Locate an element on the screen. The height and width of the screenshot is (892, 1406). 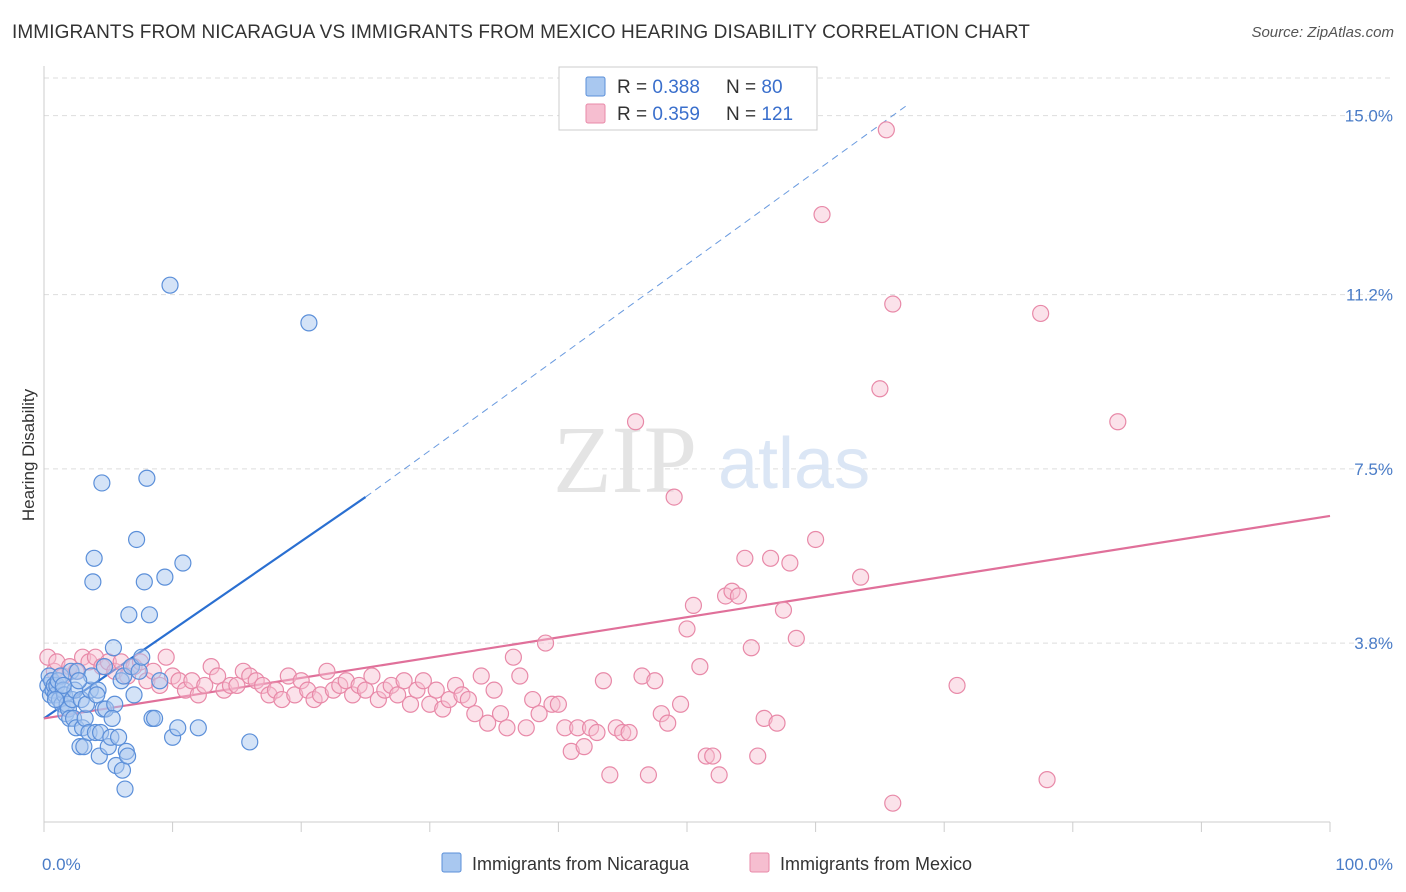
legend-n-value: 80 is located at coordinates (771, 87).